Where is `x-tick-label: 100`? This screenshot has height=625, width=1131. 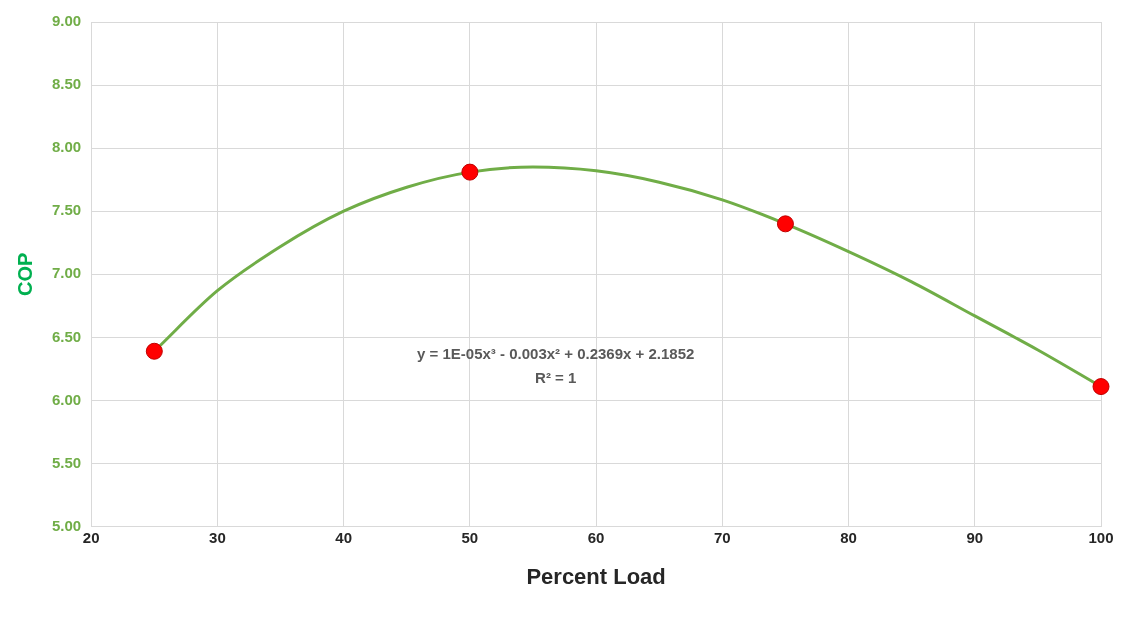 x-tick-label: 100 is located at coordinates (1101, 537).